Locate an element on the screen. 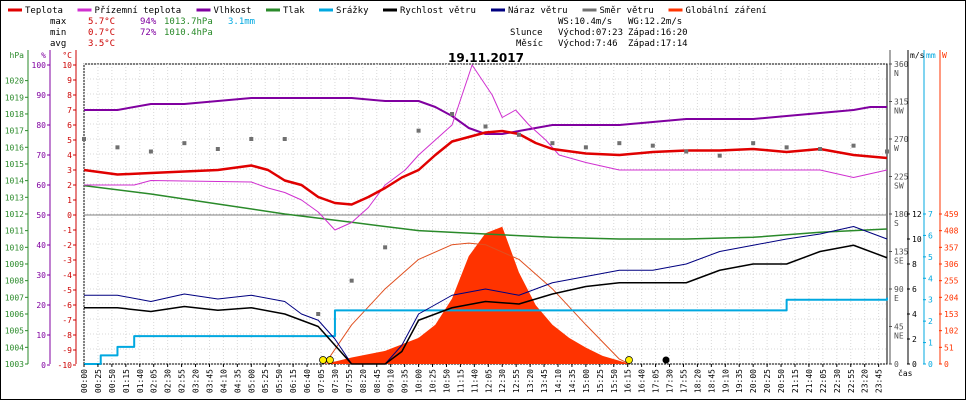 The width and height of the screenshot is (966, 400). radiation-area is located at coordinates (477, 295).